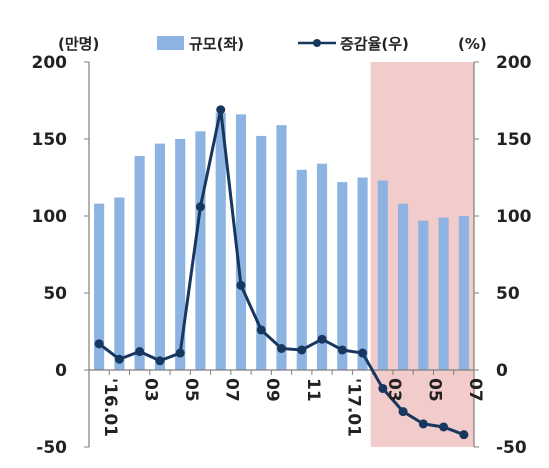 This screenshot has height=468, width=549. What do you see at coordinates (317, 43) in the screenshot?
I see `legend-line-marker` at bounding box center [317, 43].